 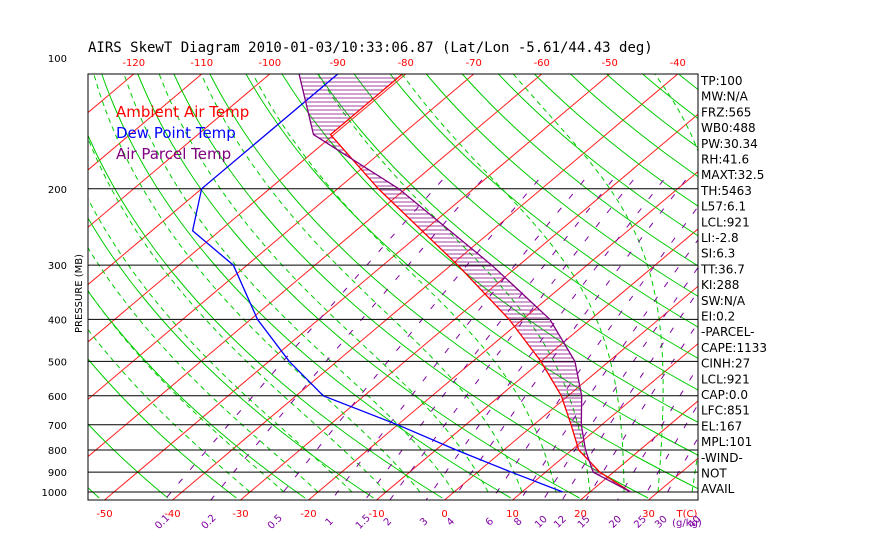 What do you see at coordinates (678, 63) in the screenshot?
I see `top-temperature-tick-label: -40` at bounding box center [678, 63].